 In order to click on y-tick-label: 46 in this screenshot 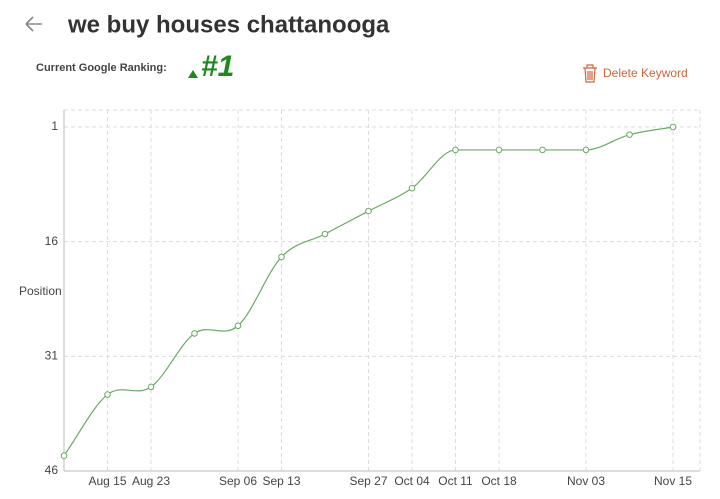, I will do `click(52, 470)`.